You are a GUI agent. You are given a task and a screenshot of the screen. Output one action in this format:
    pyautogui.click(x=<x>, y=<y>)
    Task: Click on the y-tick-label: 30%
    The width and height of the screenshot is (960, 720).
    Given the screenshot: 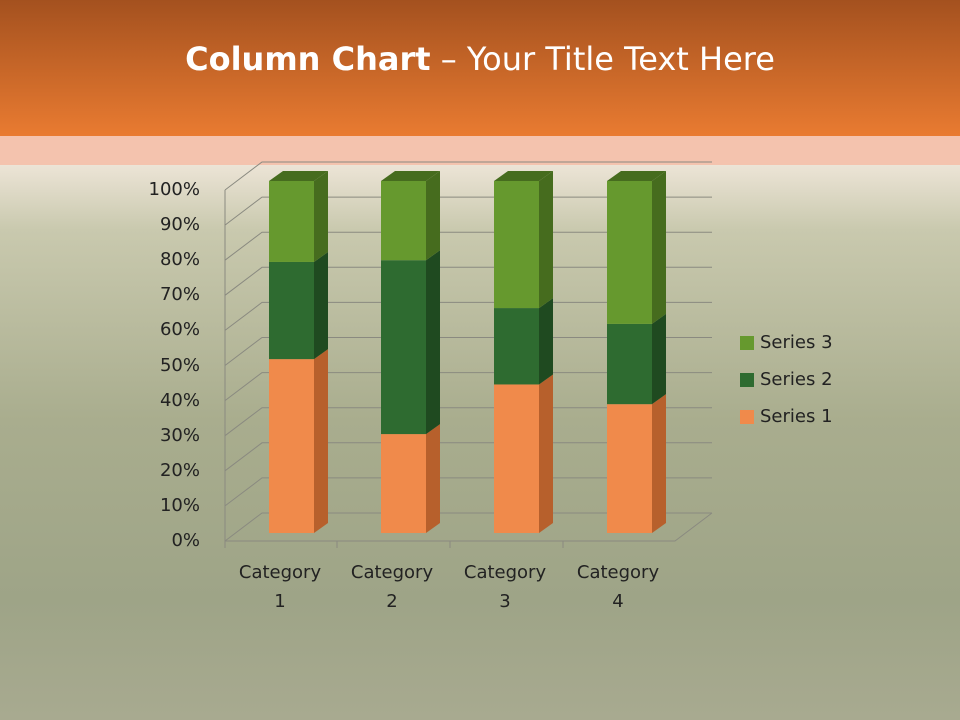 What is the action you would take?
    pyautogui.click(x=179, y=435)
    